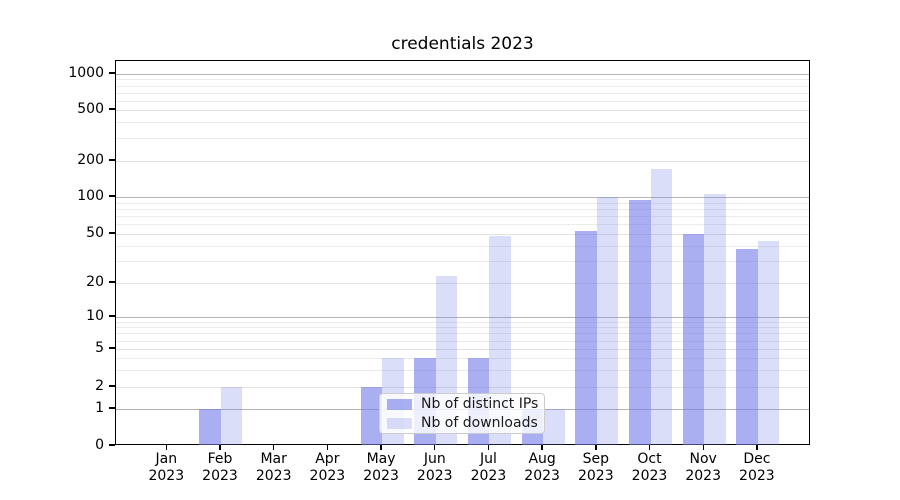  What do you see at coordinates (371, 416) in the screenshot?
I see `bar-distinct-ips-may` at bounding box center [371, 416].